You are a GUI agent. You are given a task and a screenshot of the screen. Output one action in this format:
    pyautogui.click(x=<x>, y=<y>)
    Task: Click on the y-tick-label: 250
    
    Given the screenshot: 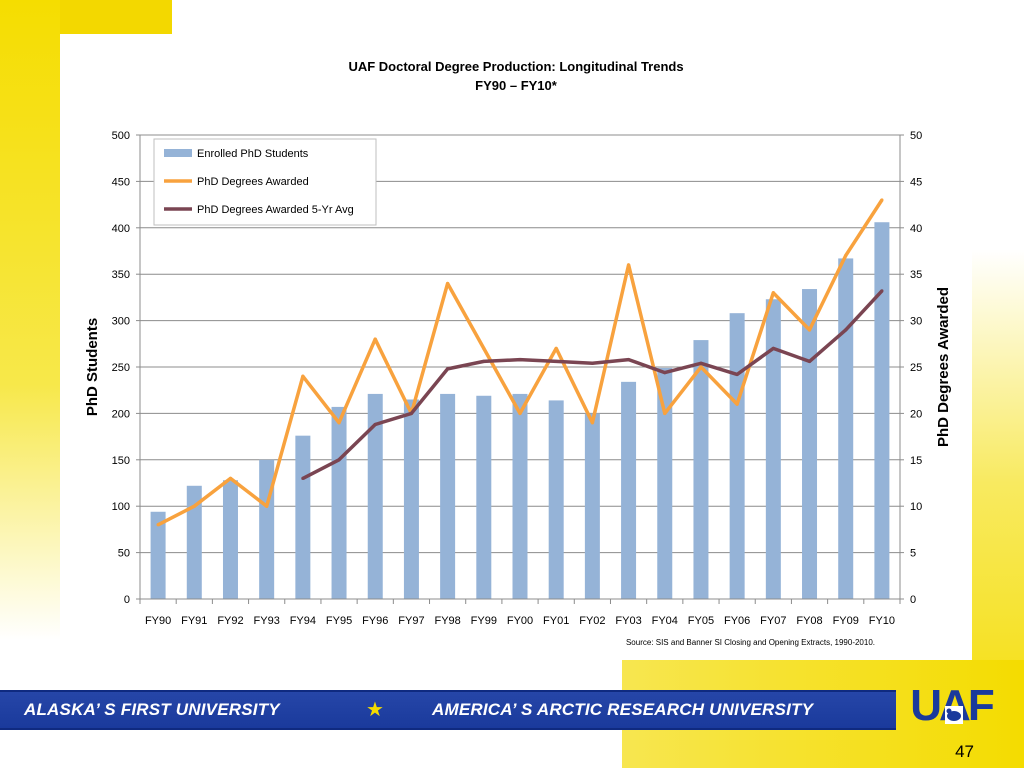 What is the action you would take?
    pyautogui.click(x=121, y=368)
    